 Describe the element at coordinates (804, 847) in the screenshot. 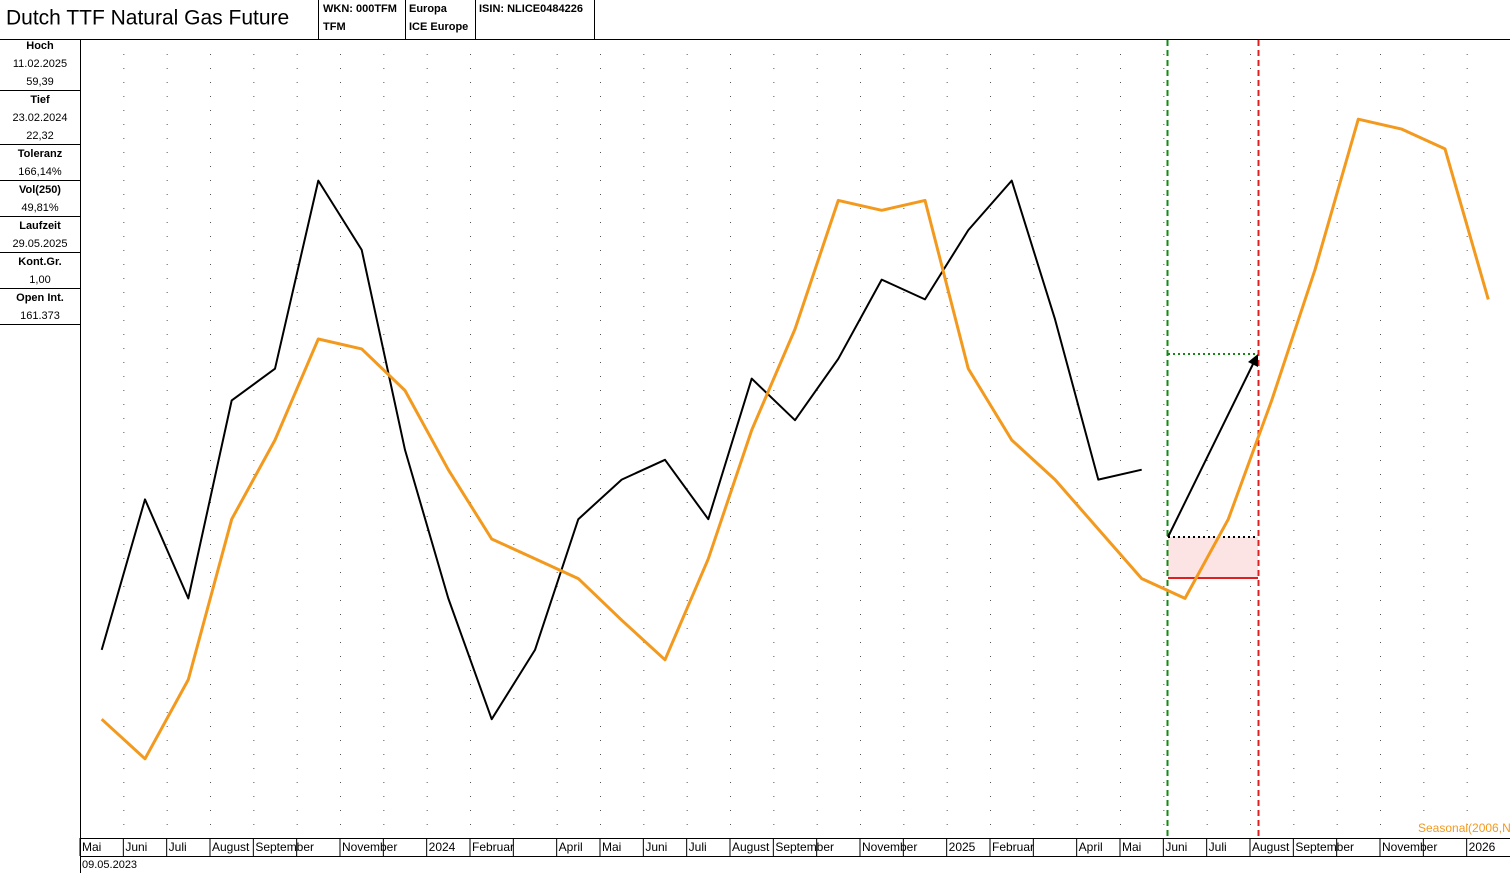

I see `x-tick-label: September` at that location.